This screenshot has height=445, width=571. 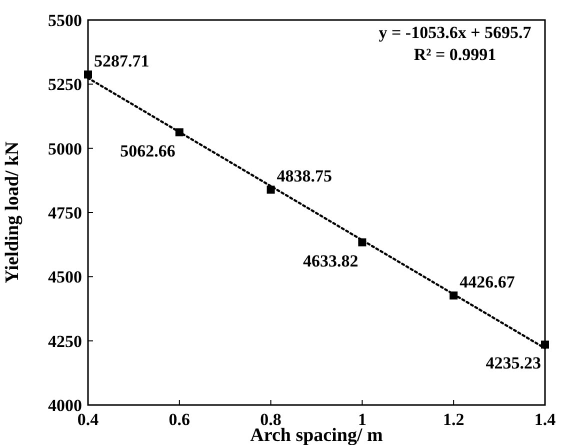 What do you see at coordinates (65, 84) in the screenshot?
I see `y-tick-label: 5250` at bounding box center [65, 84].